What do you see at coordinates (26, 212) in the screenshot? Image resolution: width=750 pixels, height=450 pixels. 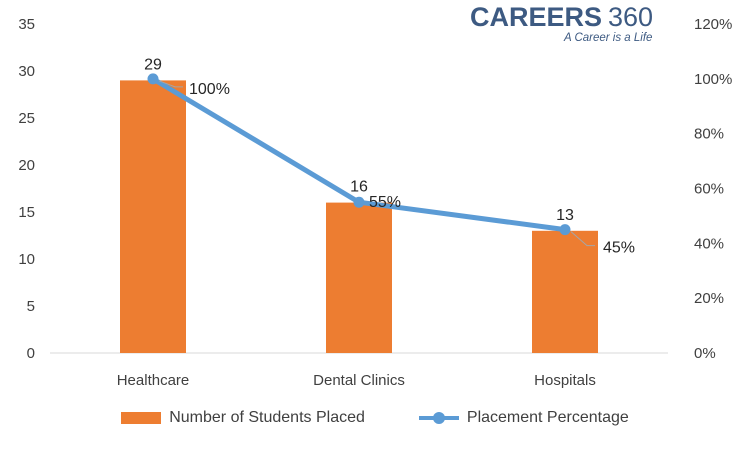 I see `left-tick-label: 15` at bounding box center [26, 212].